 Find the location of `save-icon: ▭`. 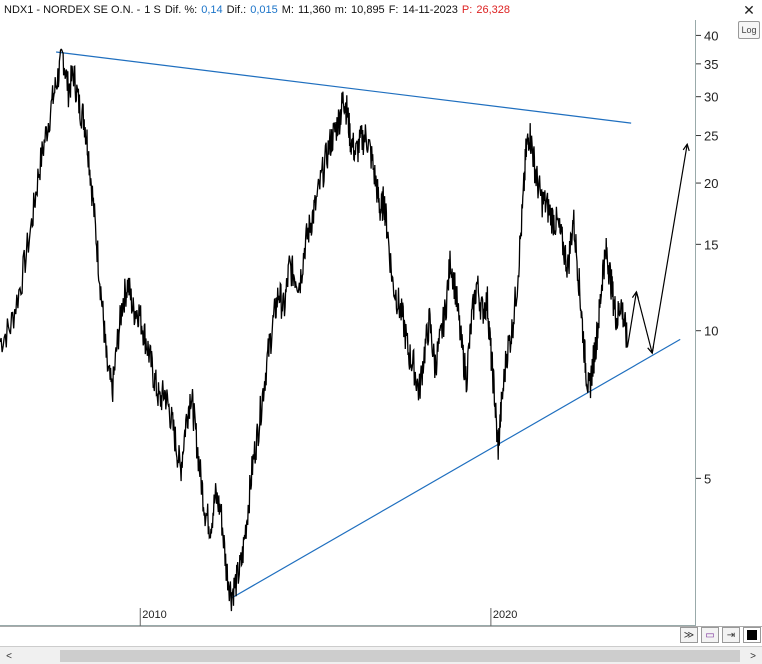

save-icon: ▭ is located at coordinates (710, 635).